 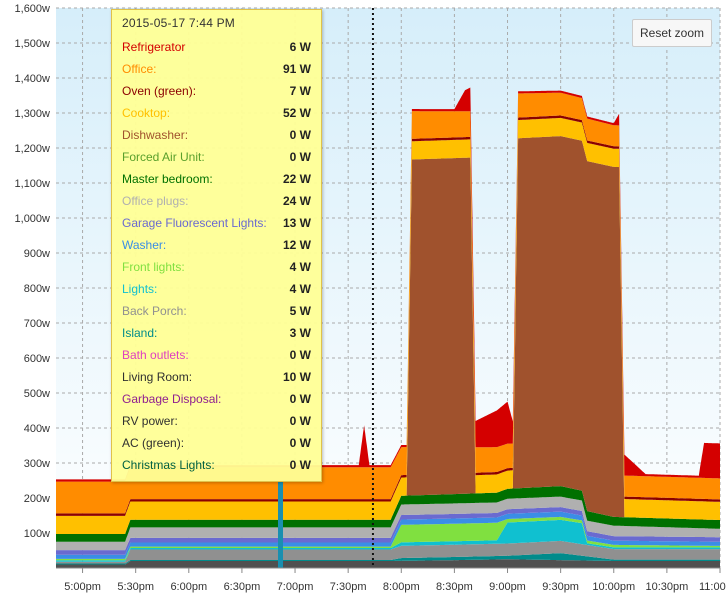 What do you see at coordinates (168, 465) in the screenshot?
I see `tooltip-series-name: Christmas Lights:` at bounding box center [168, 465].